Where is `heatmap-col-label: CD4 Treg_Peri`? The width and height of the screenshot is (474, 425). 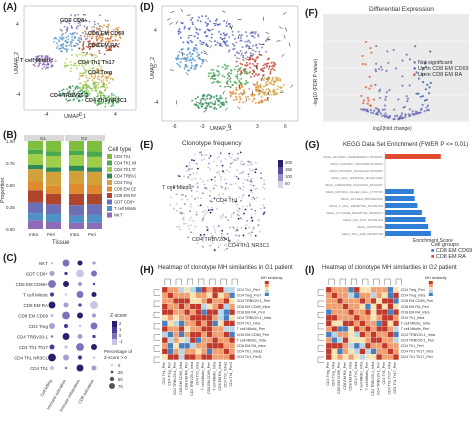
heatmap-col-label: CD4 Treg_Peri is located at coordinates (328, 374).